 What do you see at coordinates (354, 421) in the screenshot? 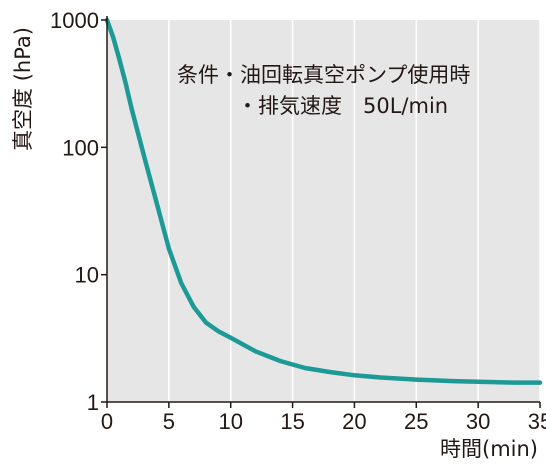
I see `x-tick-label: 20` at bounding box center [354, 421].